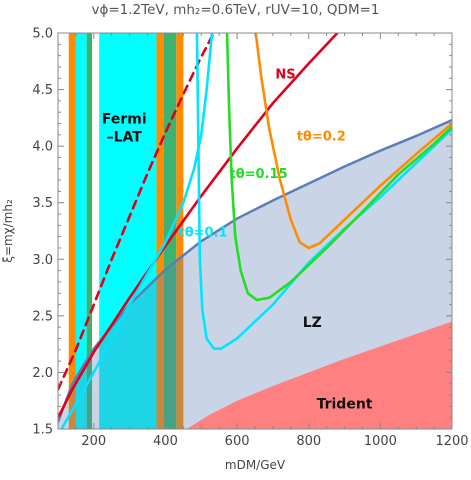  I want to click on y-tick-label-3.5: 3.5, so click(42, 203).